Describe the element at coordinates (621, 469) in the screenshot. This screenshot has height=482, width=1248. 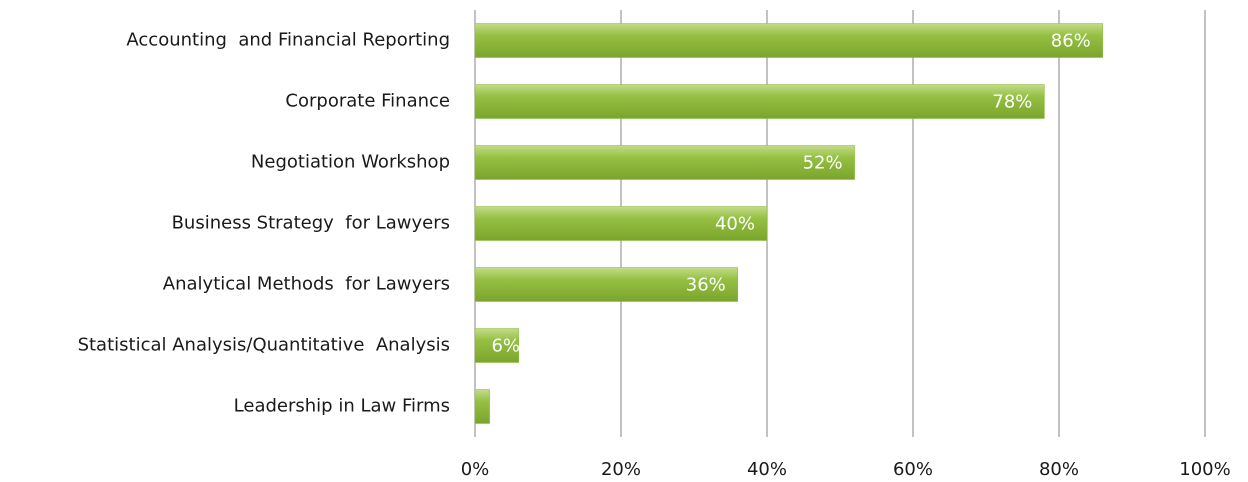
I see `x-tick-label: 20%` at that location.